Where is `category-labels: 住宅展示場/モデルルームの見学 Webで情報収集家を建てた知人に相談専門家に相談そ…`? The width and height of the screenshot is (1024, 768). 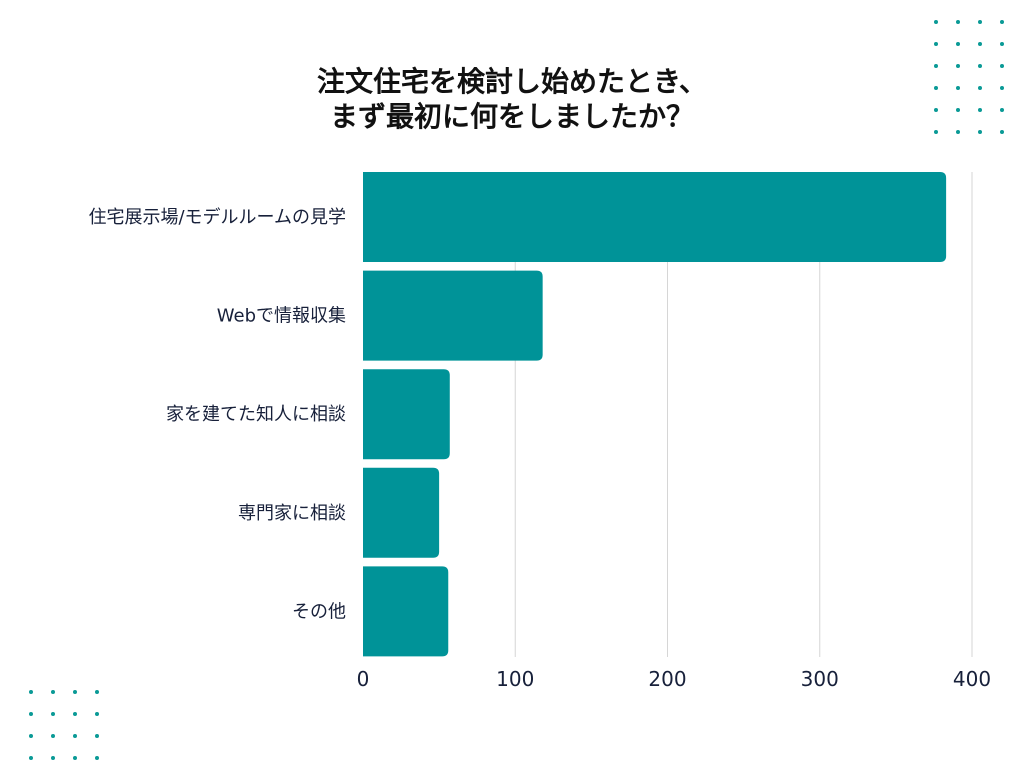
category-labels: 住宅展示場/モデルルームの見学 Webで情報収集家を建てた知人に相談専門家に相談そ… is located at coordinates (217, 414).